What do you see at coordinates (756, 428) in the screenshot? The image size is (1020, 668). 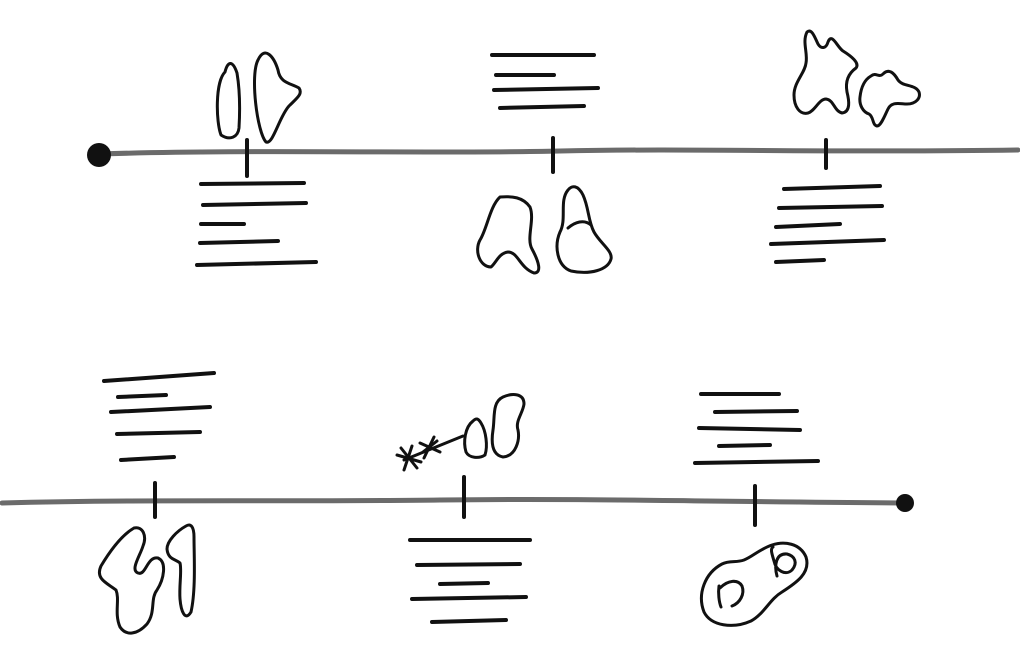 I see `milestone-bottom-3-text-lines` at bounding box center [756, 428].